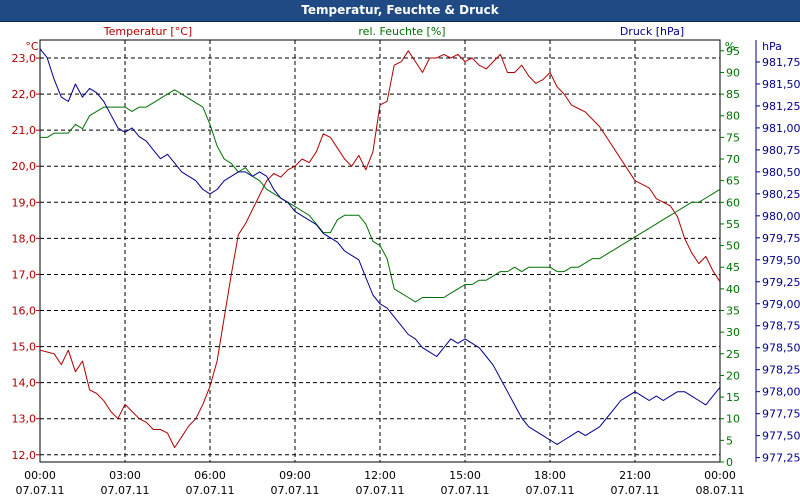 The width and height of the screenshot is (800, 500). What do you see at coordinates (401, 31) in the screenshot?
I see `humidity-axis-title: rel. Feuchte [%]` at bounding box center [401, 31].